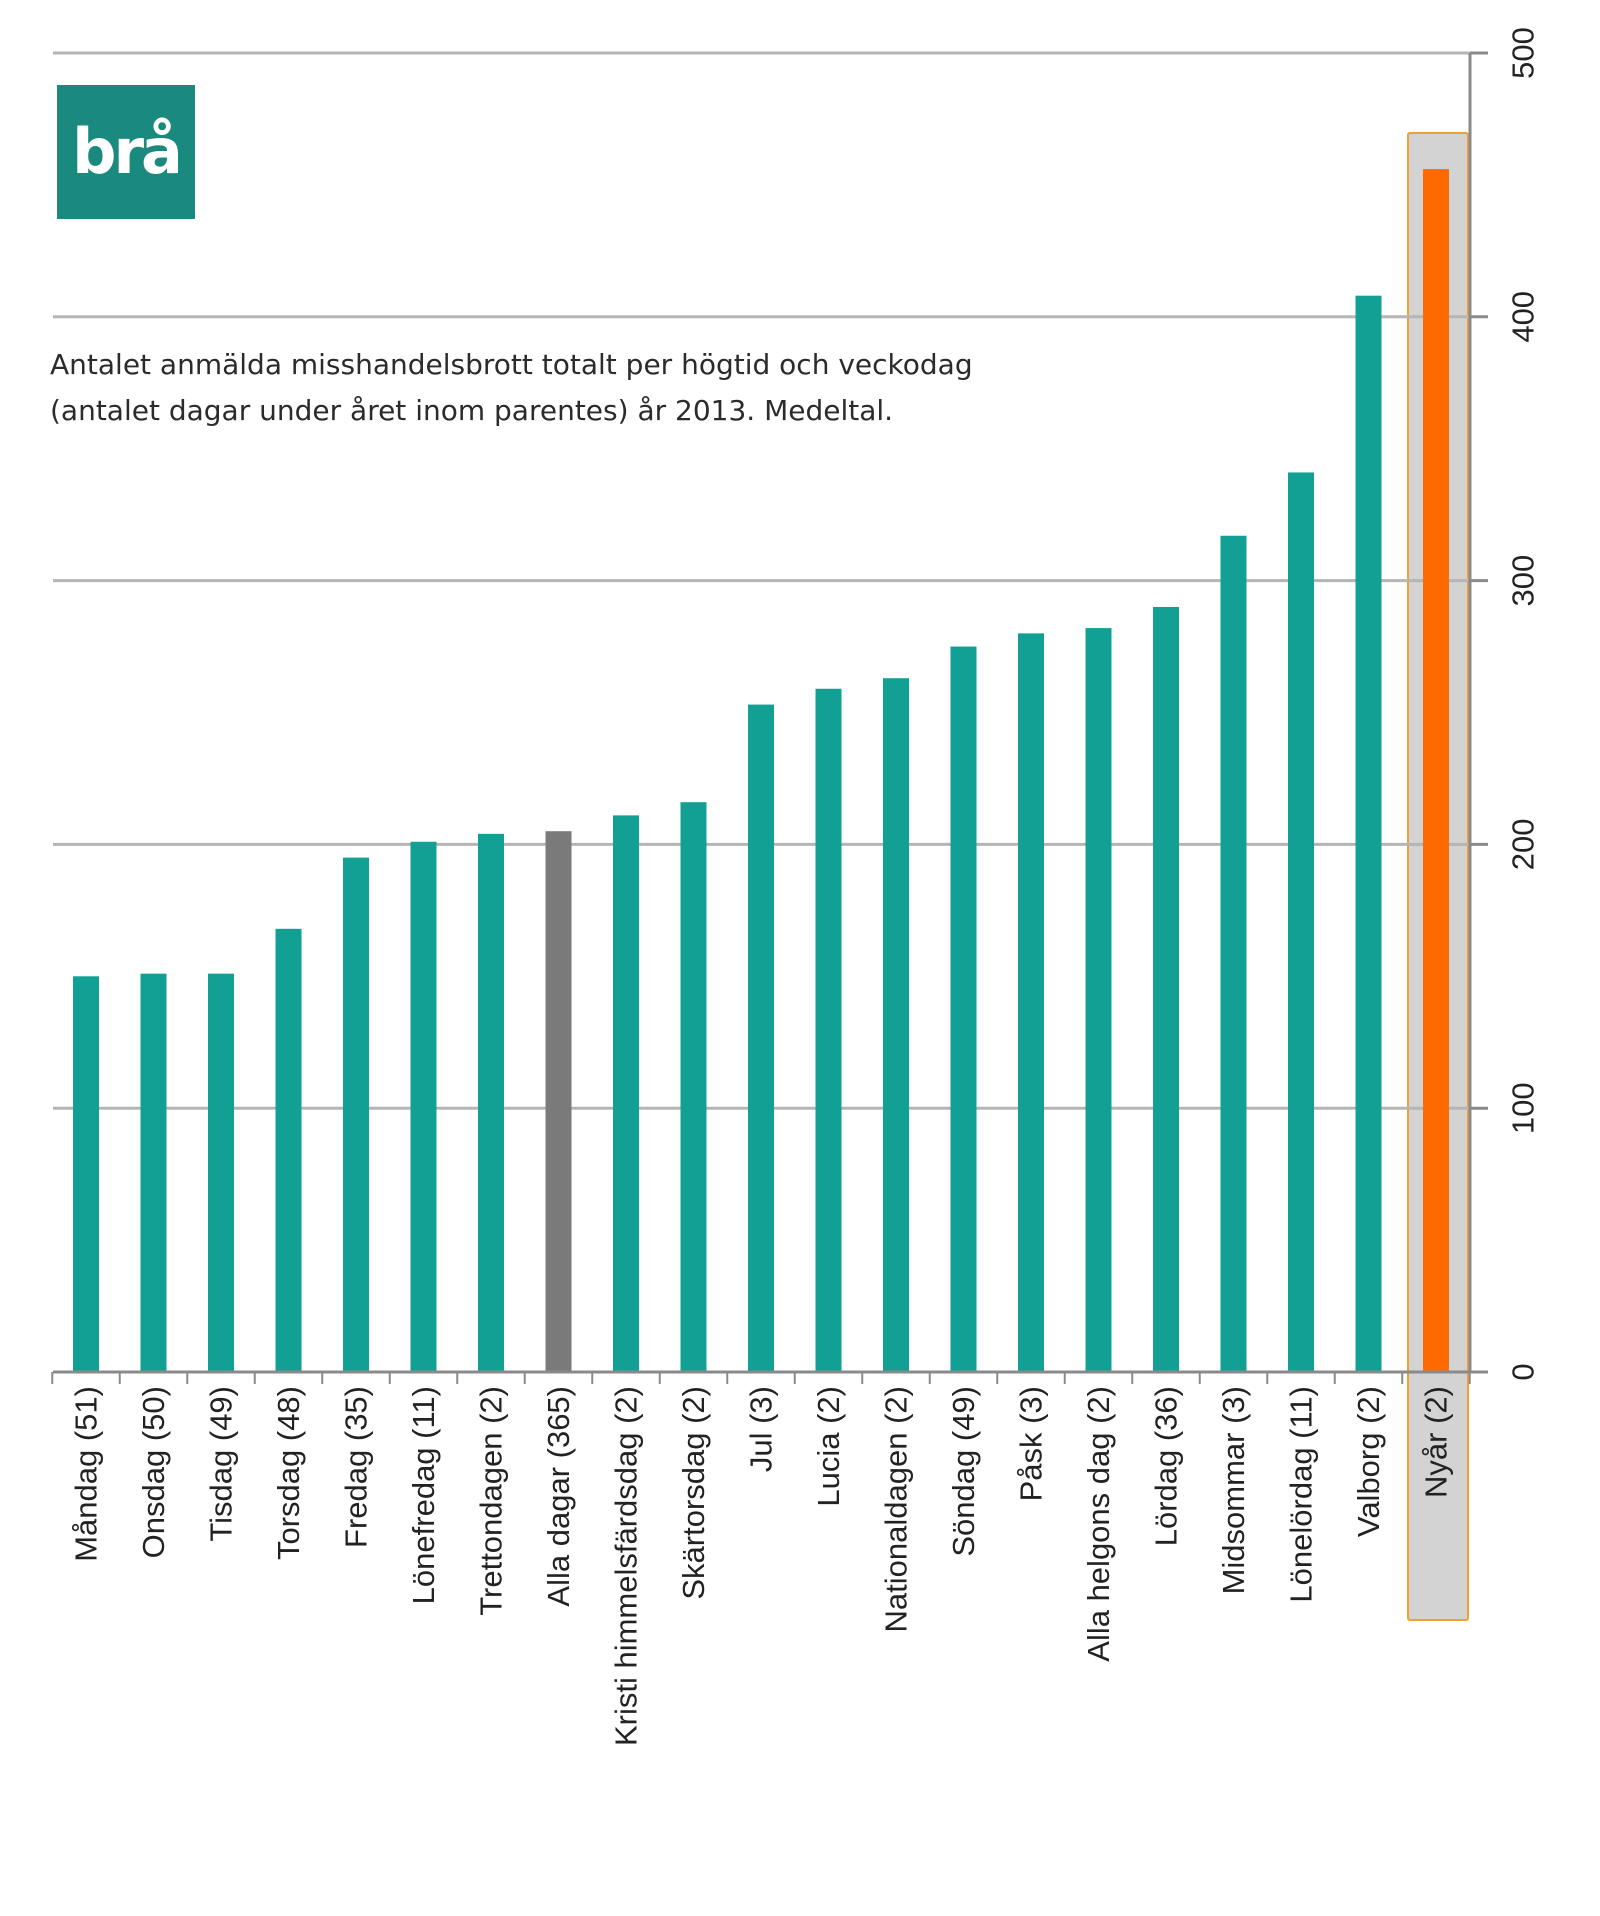 This screenshot has width=1600, height=1916. Describe the element at coordinates (896, 1509) in the screenshot. I see `category-label-12: Nationaldagen (2)` at that location.